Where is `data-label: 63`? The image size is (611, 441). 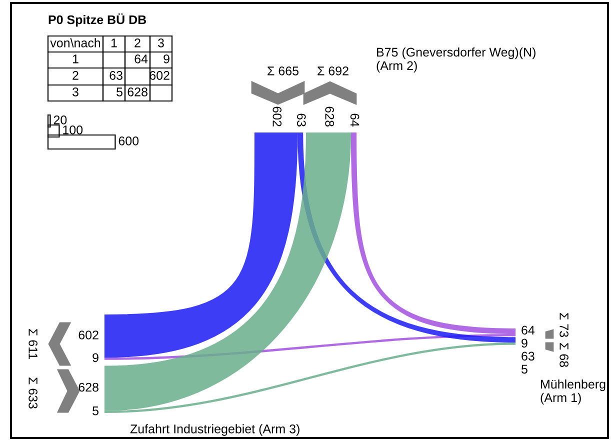
data-label: 63 is located at coordinates (116, 75).